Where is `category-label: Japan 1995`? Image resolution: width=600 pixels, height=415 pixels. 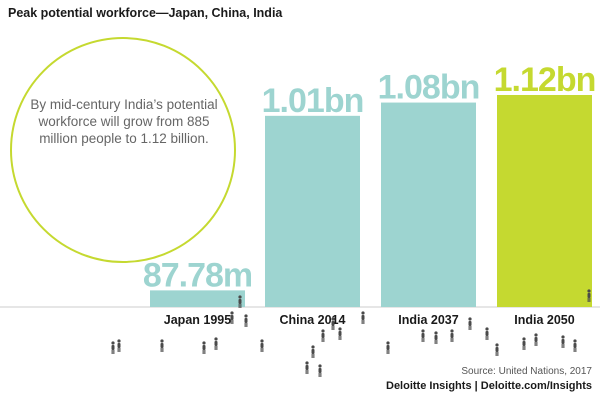
category-label: Japan 1995 is located at coordinates (197, 320).